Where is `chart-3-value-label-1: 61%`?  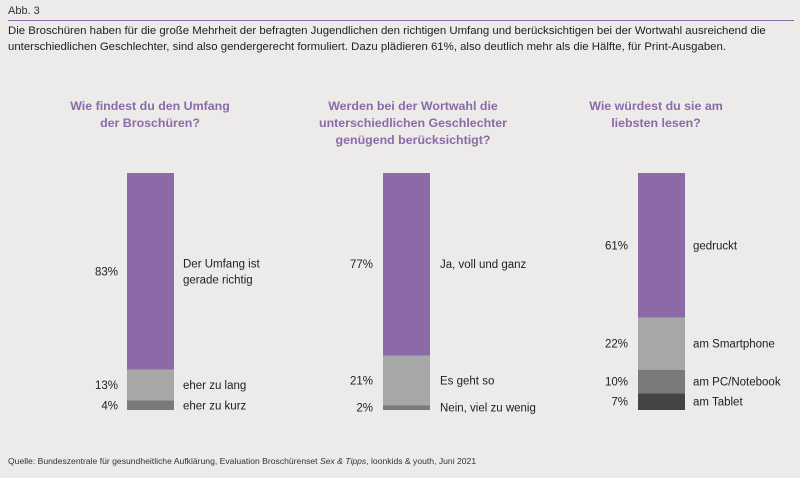 chart-3-value-label-1: 61% is located at coordinates (616, 246).